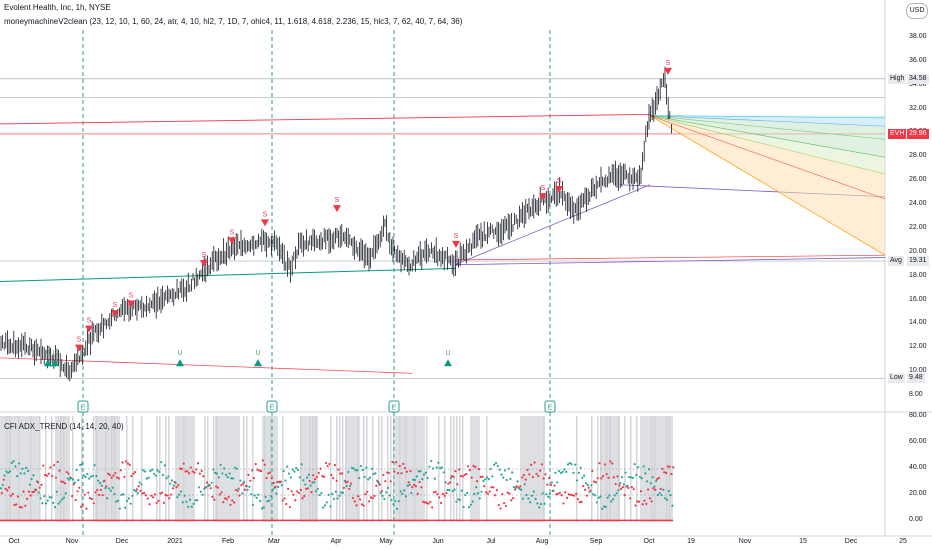  Describe the element at coordinates (543, 188) in the screenshot. I see `sell-signal-label: S` at that location.